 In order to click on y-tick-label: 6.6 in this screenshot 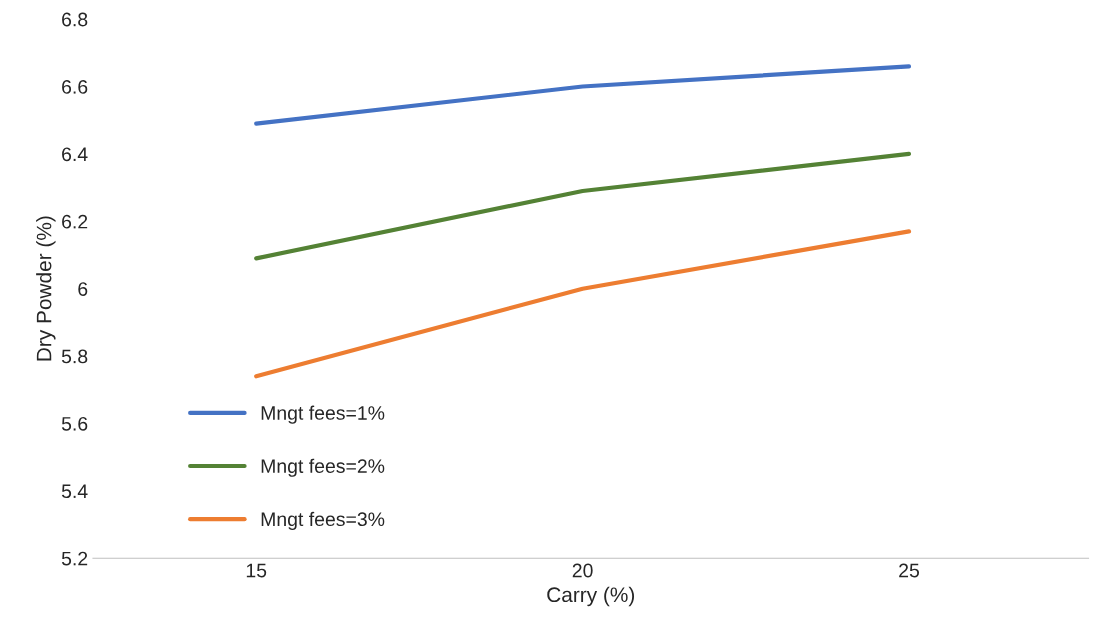, I will do `click(75, 87)`.